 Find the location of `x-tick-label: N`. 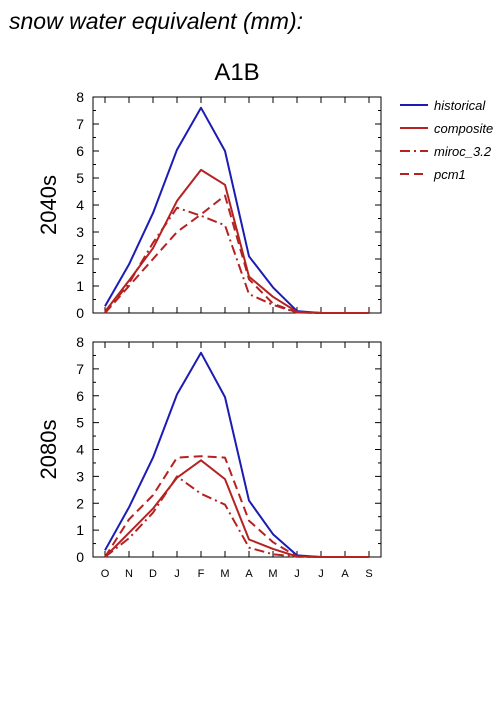

x-tick-label: N is located at coordinates (129, 574).